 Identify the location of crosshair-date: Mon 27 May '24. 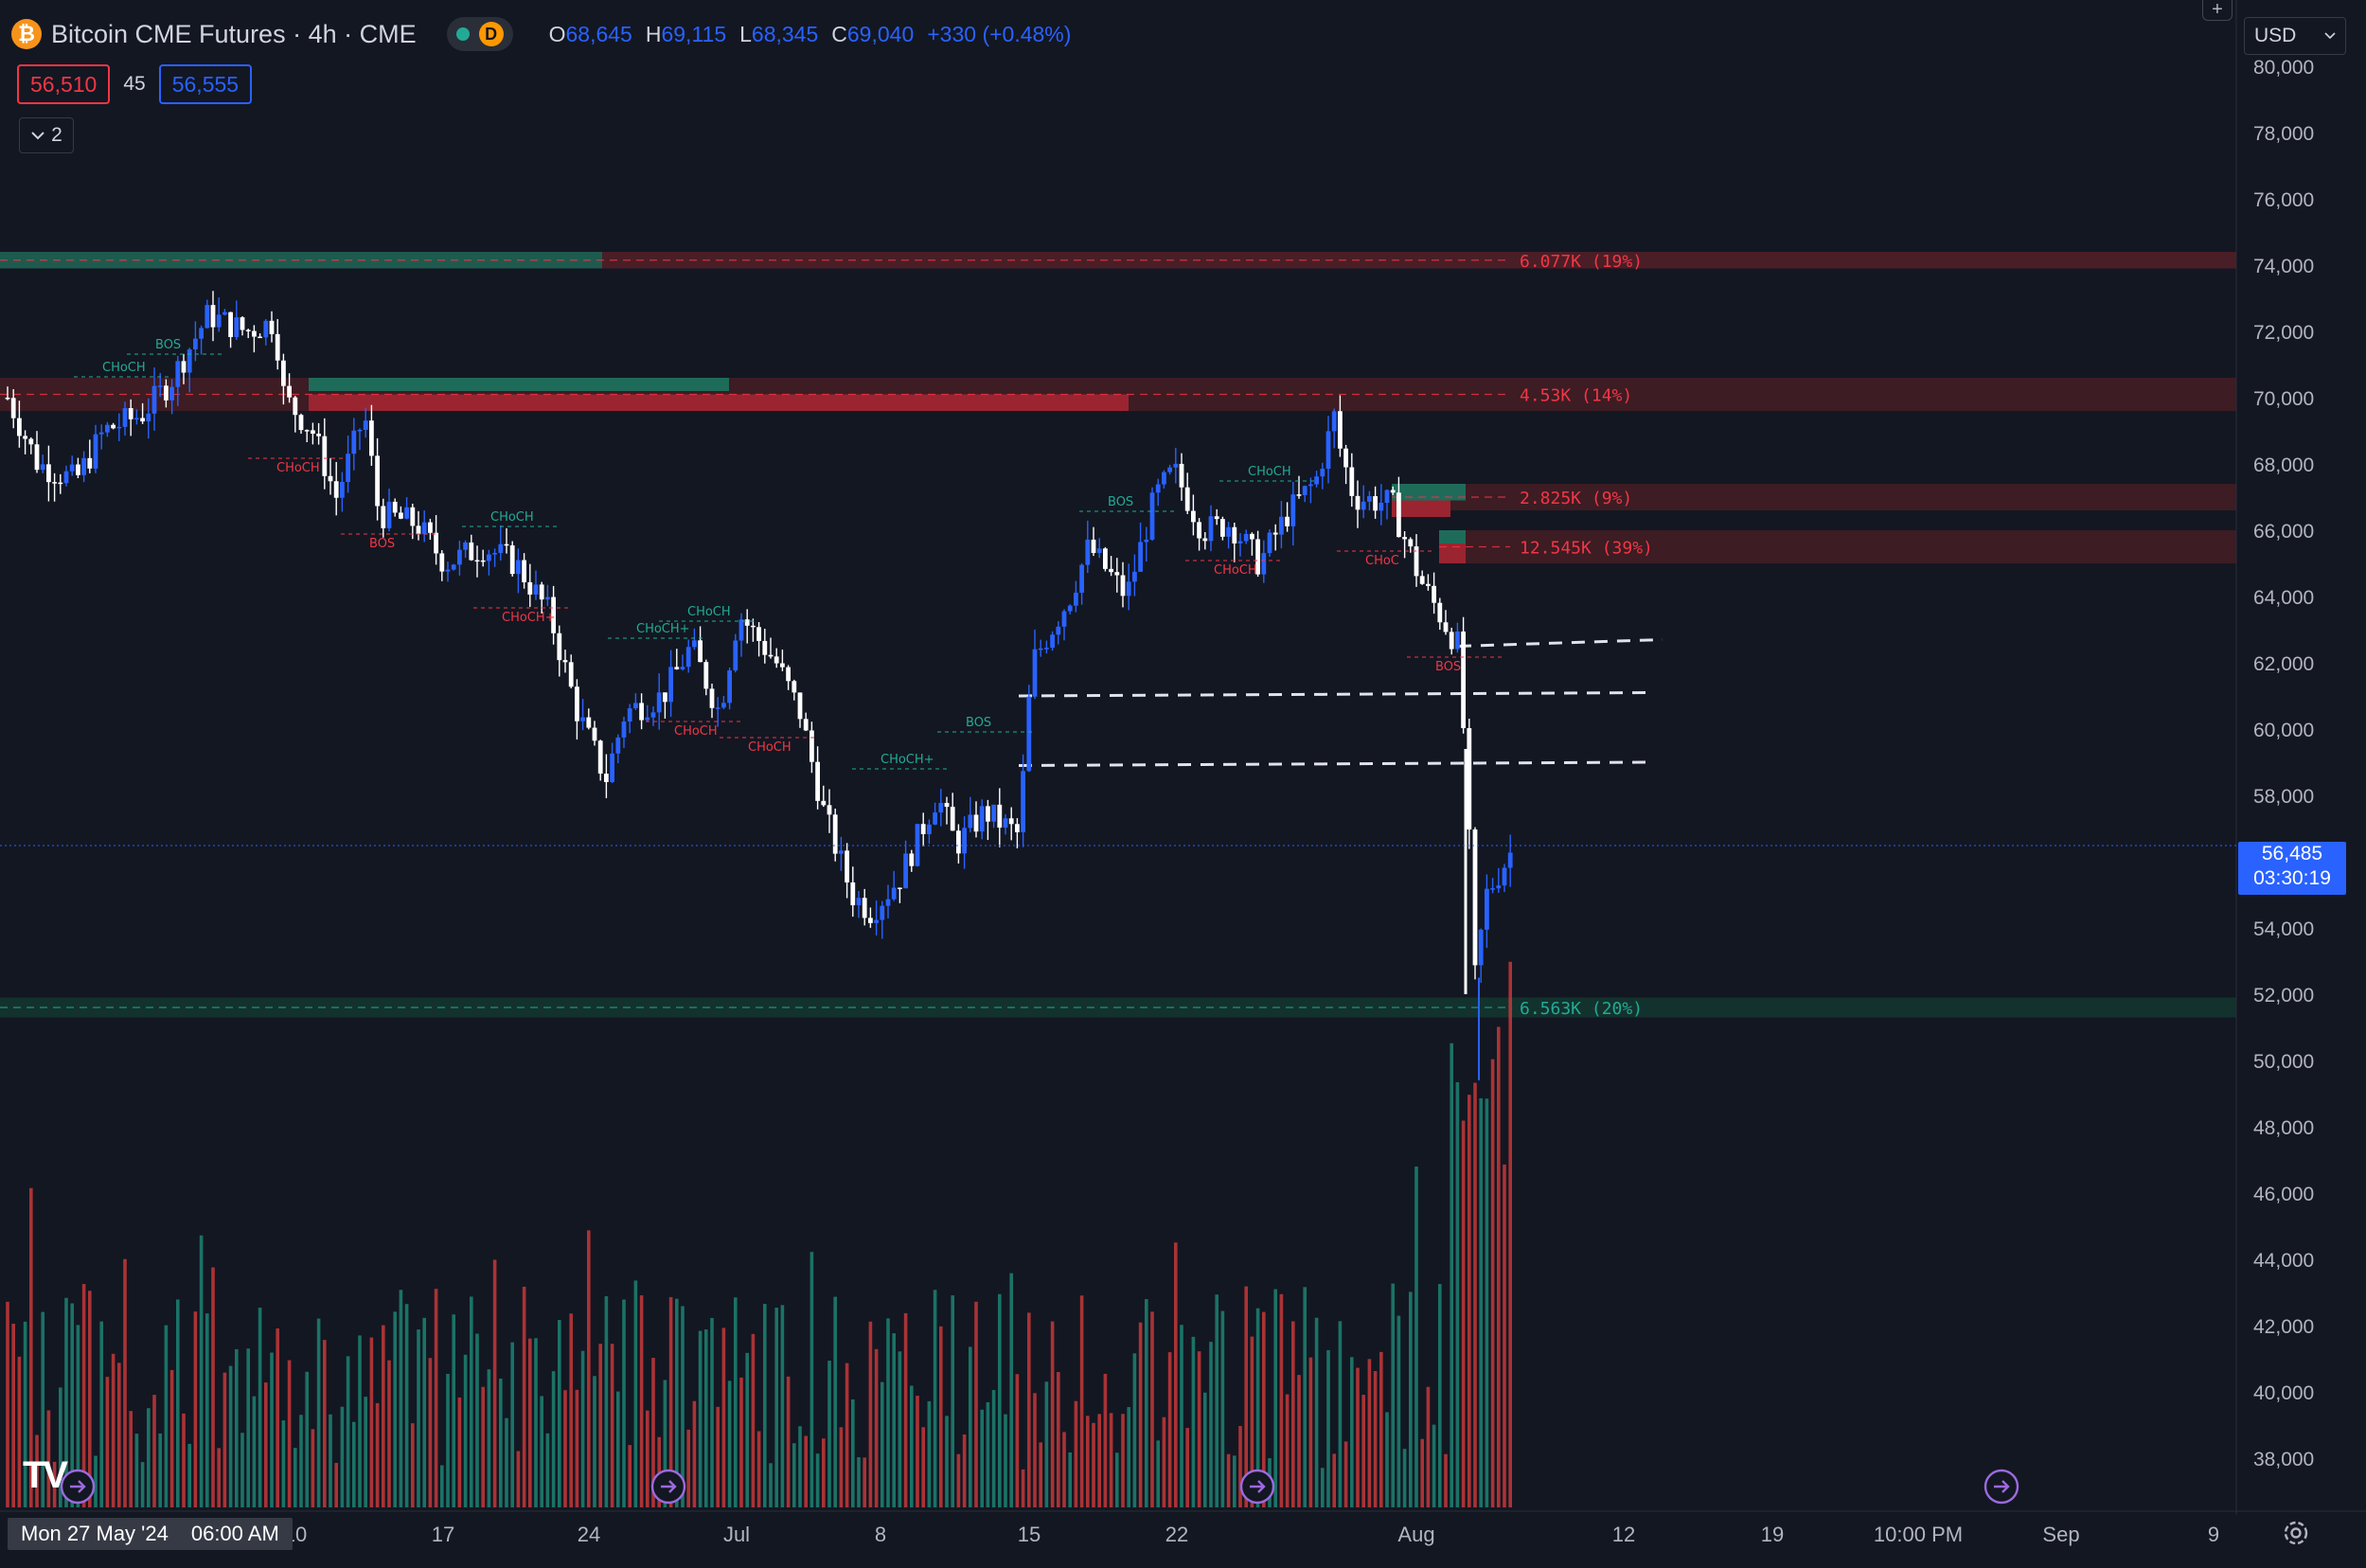
(95, 1533).